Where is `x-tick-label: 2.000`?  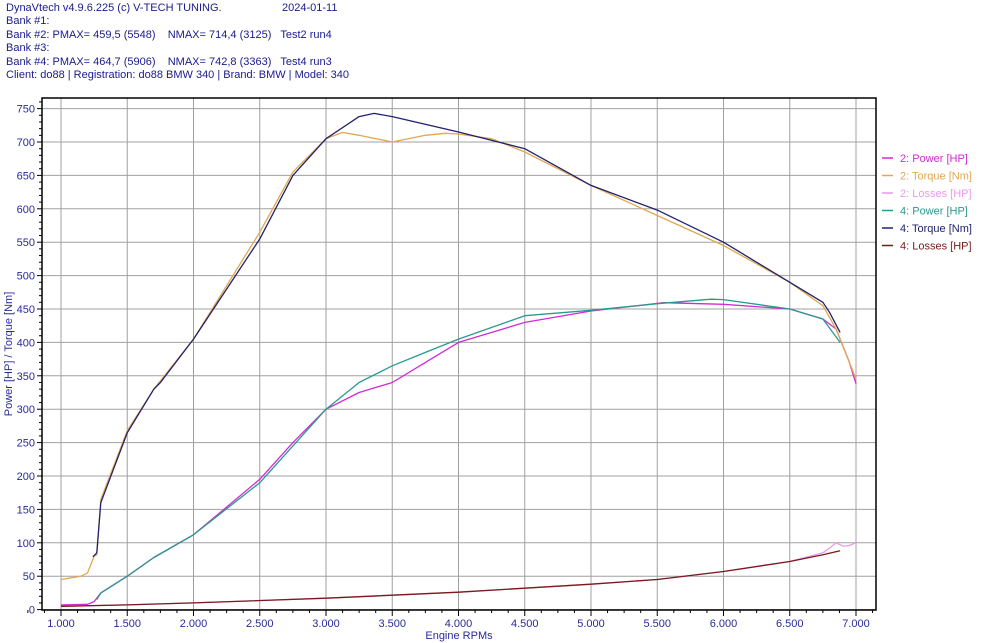 x-tick-label: 2.000 is located at coordinates (194, 624).